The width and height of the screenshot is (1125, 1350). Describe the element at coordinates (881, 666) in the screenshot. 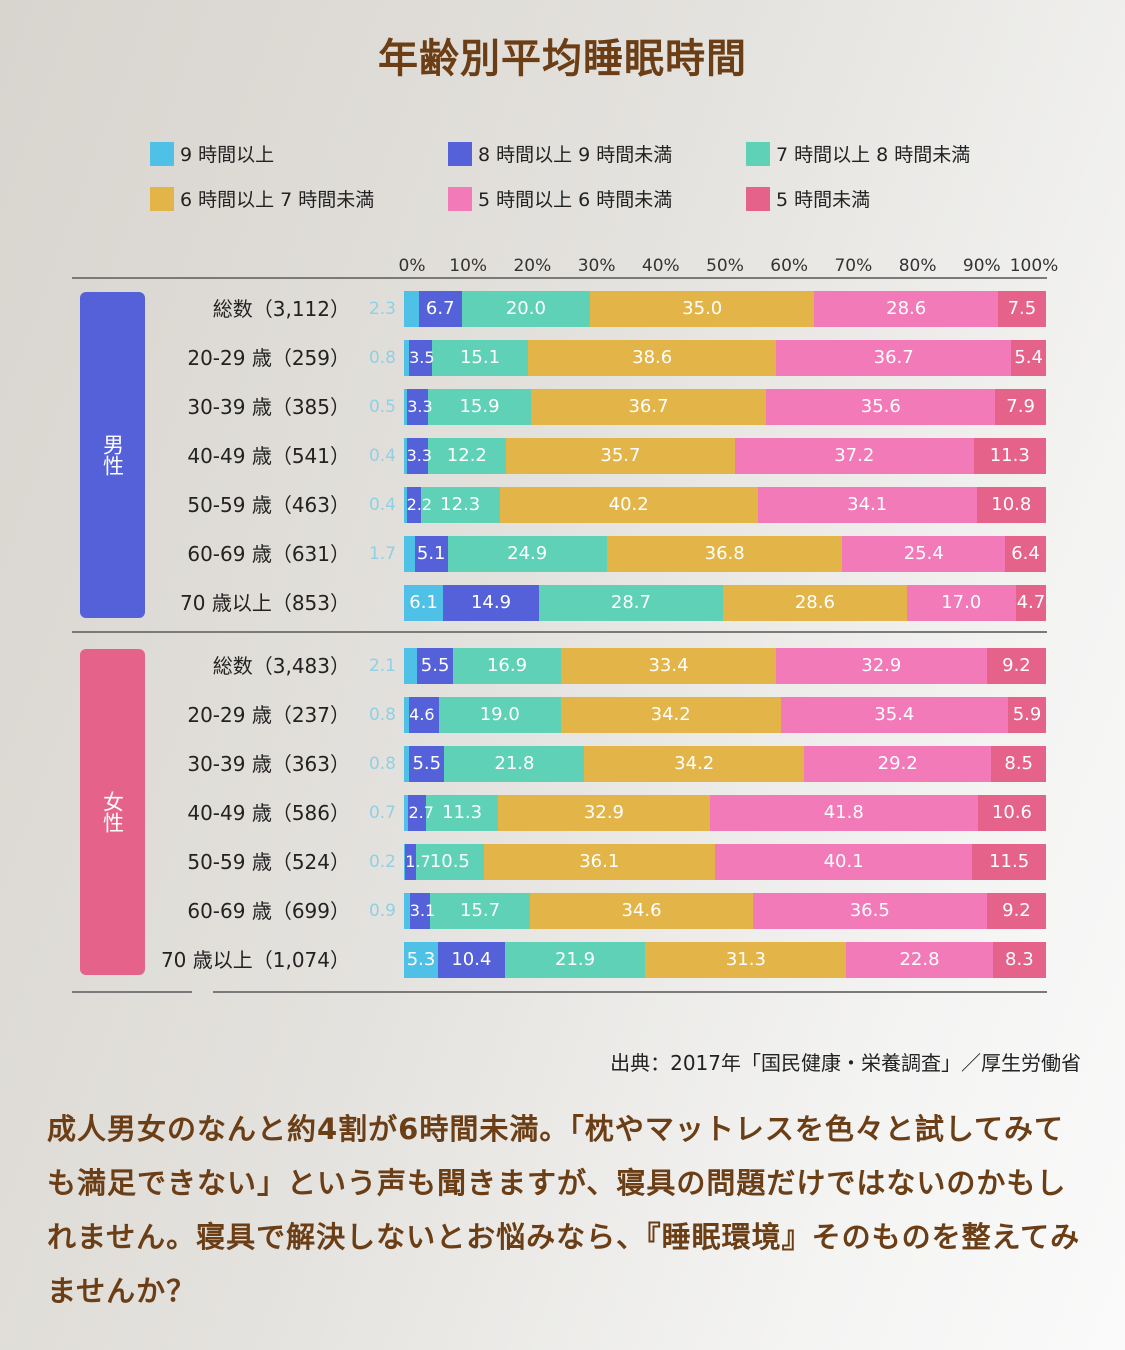

I see `bar-segment: 32.9` at that location.